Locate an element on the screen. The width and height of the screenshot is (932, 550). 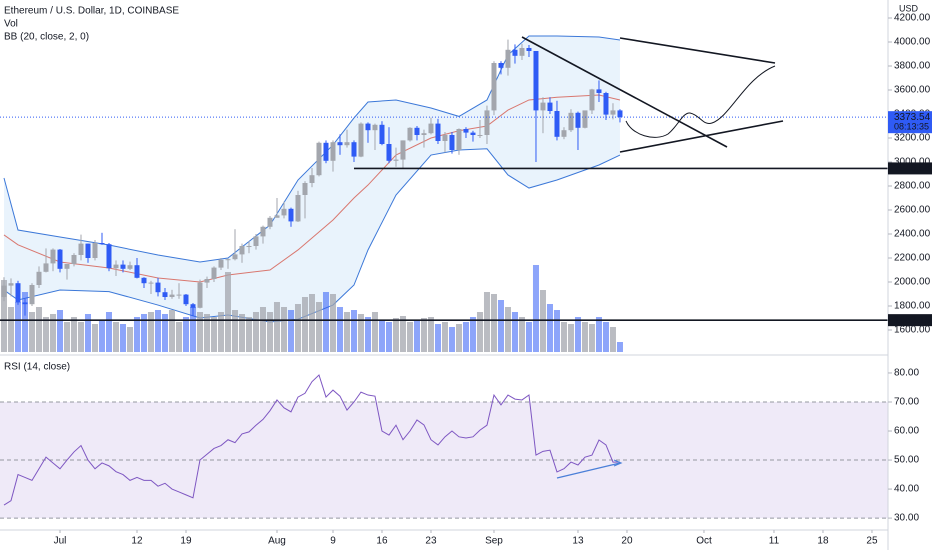
last-price-box is located at coordinates (910, 122).